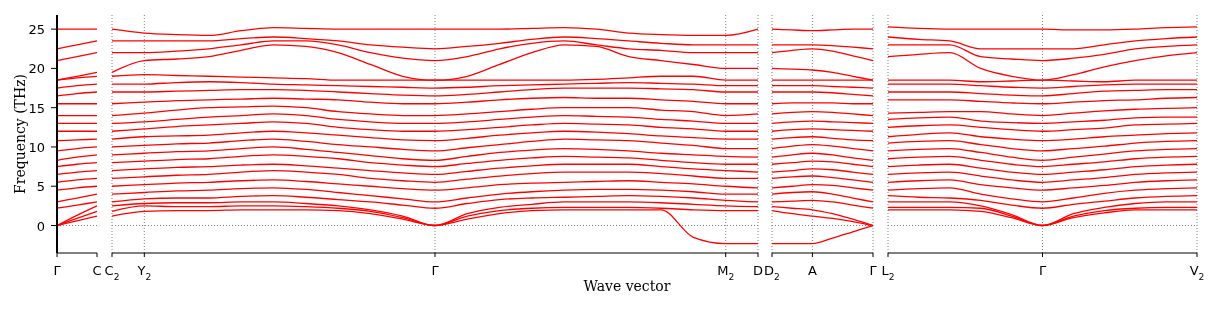 Image resolution: width=1220 pixels, height=310 pixels. I want to click on x-tick-label: L$_{2}$, so click(888, 272).